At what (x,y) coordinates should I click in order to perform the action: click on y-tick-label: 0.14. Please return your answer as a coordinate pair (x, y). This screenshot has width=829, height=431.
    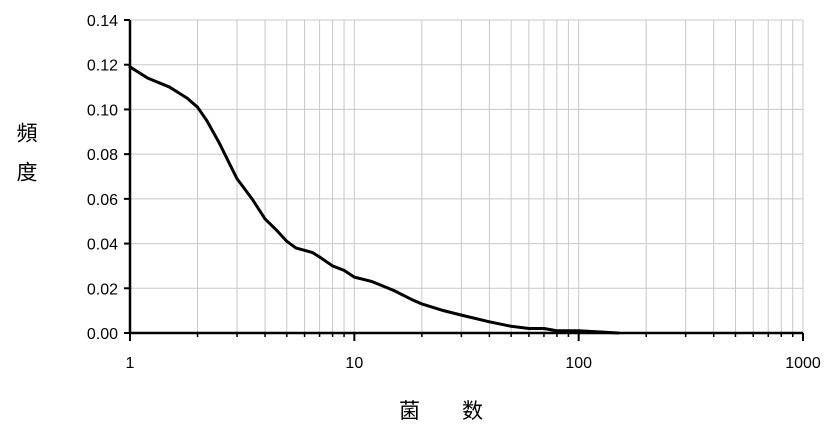
    Looking at the image, I should click on (102, 21).